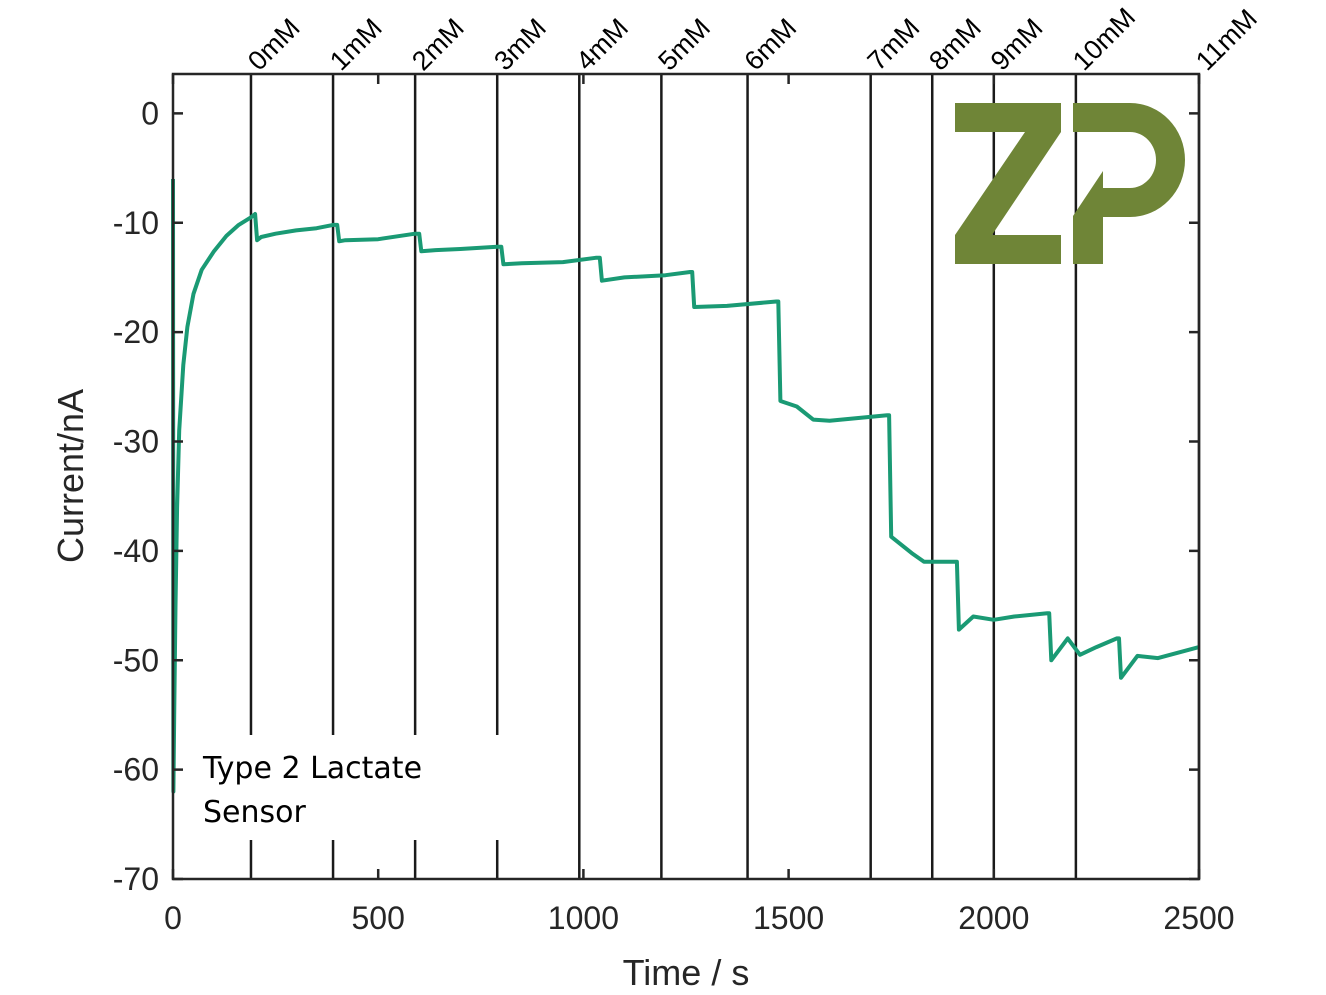 Image resolution: width=1326 pixels, height=995 pixels. What do you see at coordinates (312, 768) in the screenshot?
I see `annotation-line-1: Type 2 Lactate` at bounding box center [312, 768].